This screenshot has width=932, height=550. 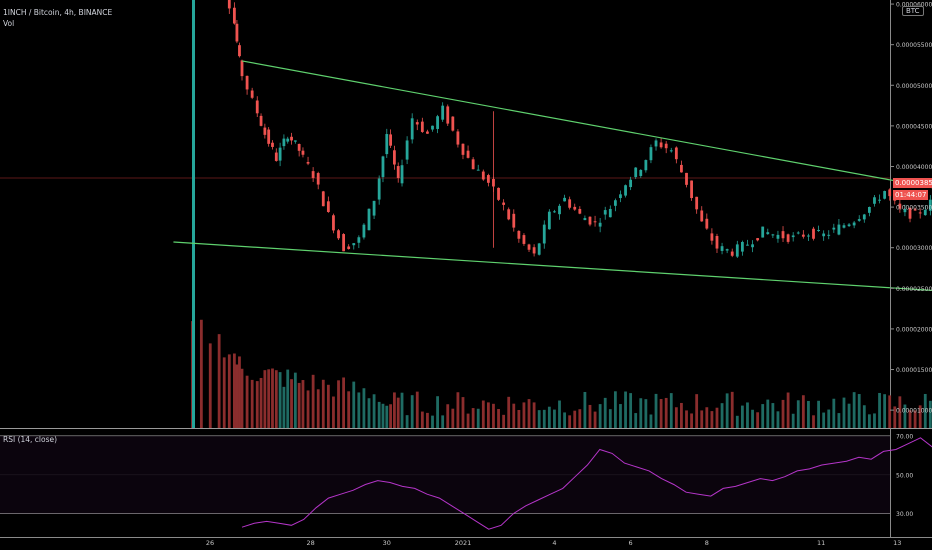 What do you see at coordinates (193, 214) in the screenshot?
I see `listing-candle` at bounding box center [193, 214].